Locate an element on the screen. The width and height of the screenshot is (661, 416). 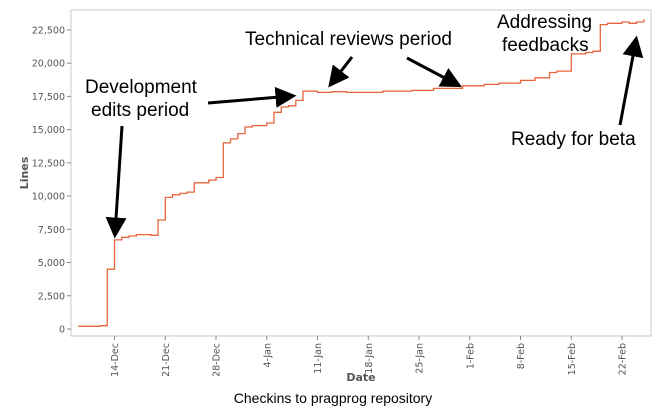
annotation-development-line1: Development is located at coordinates (141, 87).